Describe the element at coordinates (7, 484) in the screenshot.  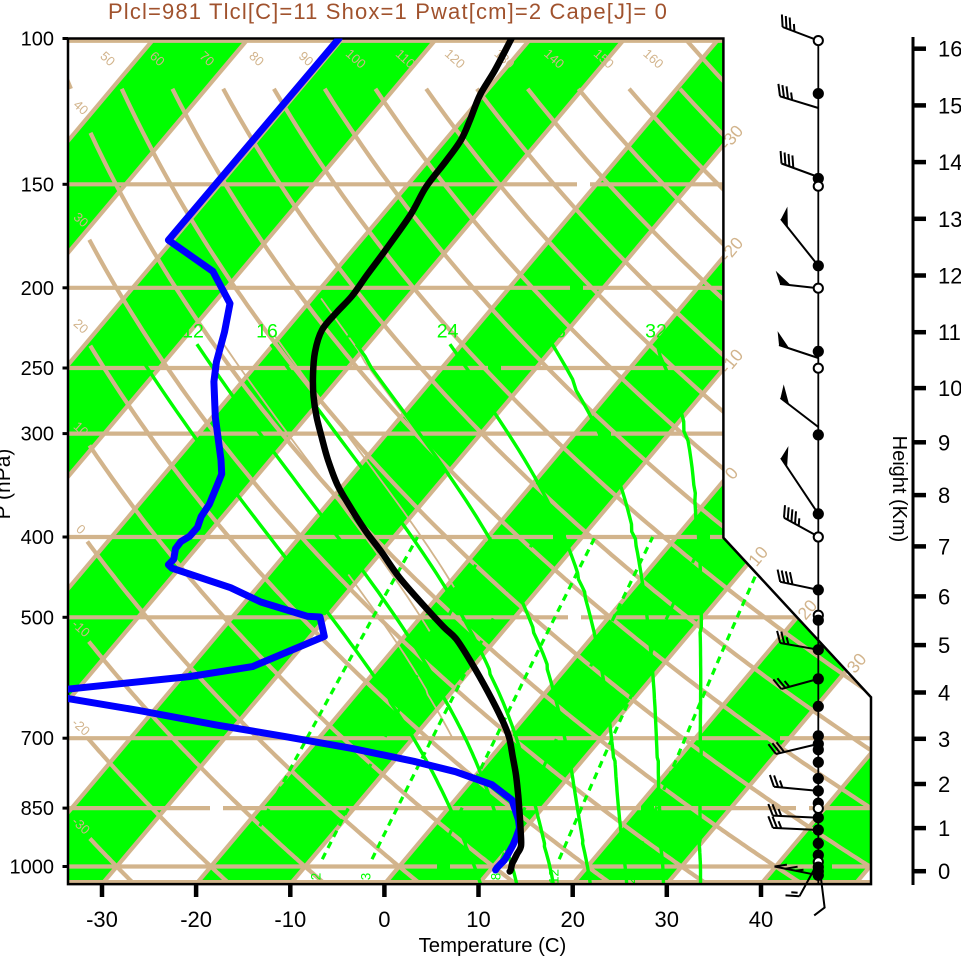
I see `svg-text: P (hPa)` at that location.